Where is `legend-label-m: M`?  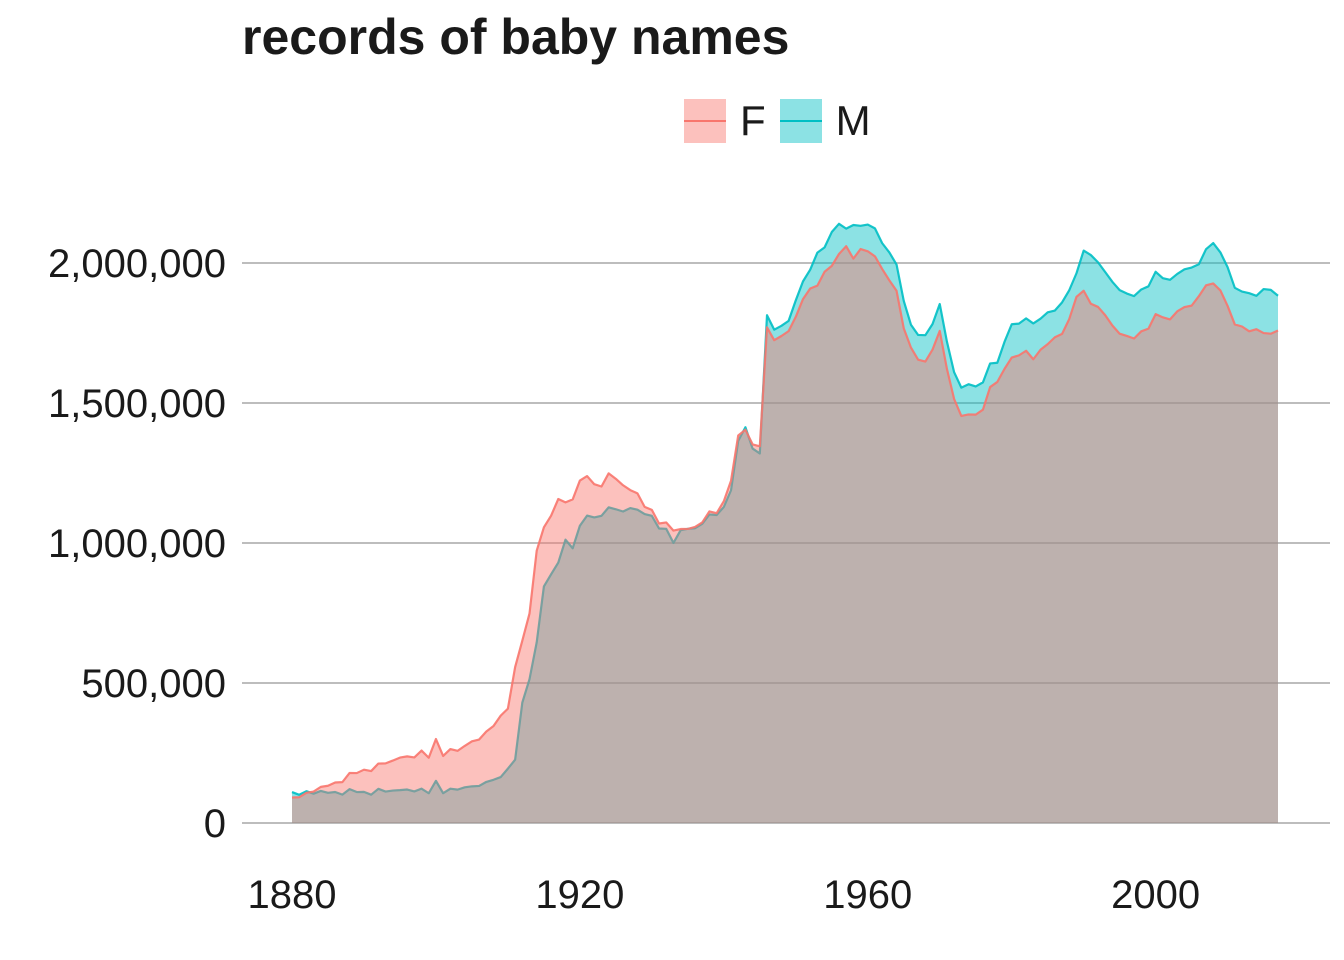
legend-label-m: M is located at coordinates (853, 120).